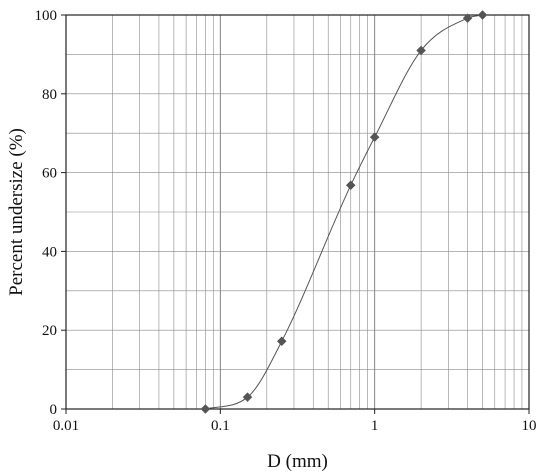 The height and width of the screenshot is (475, 550). What do you see at coordinates (375, 426) in the screenshot?
I see `x-tick-label: 1` at bounding box center [375, 426].